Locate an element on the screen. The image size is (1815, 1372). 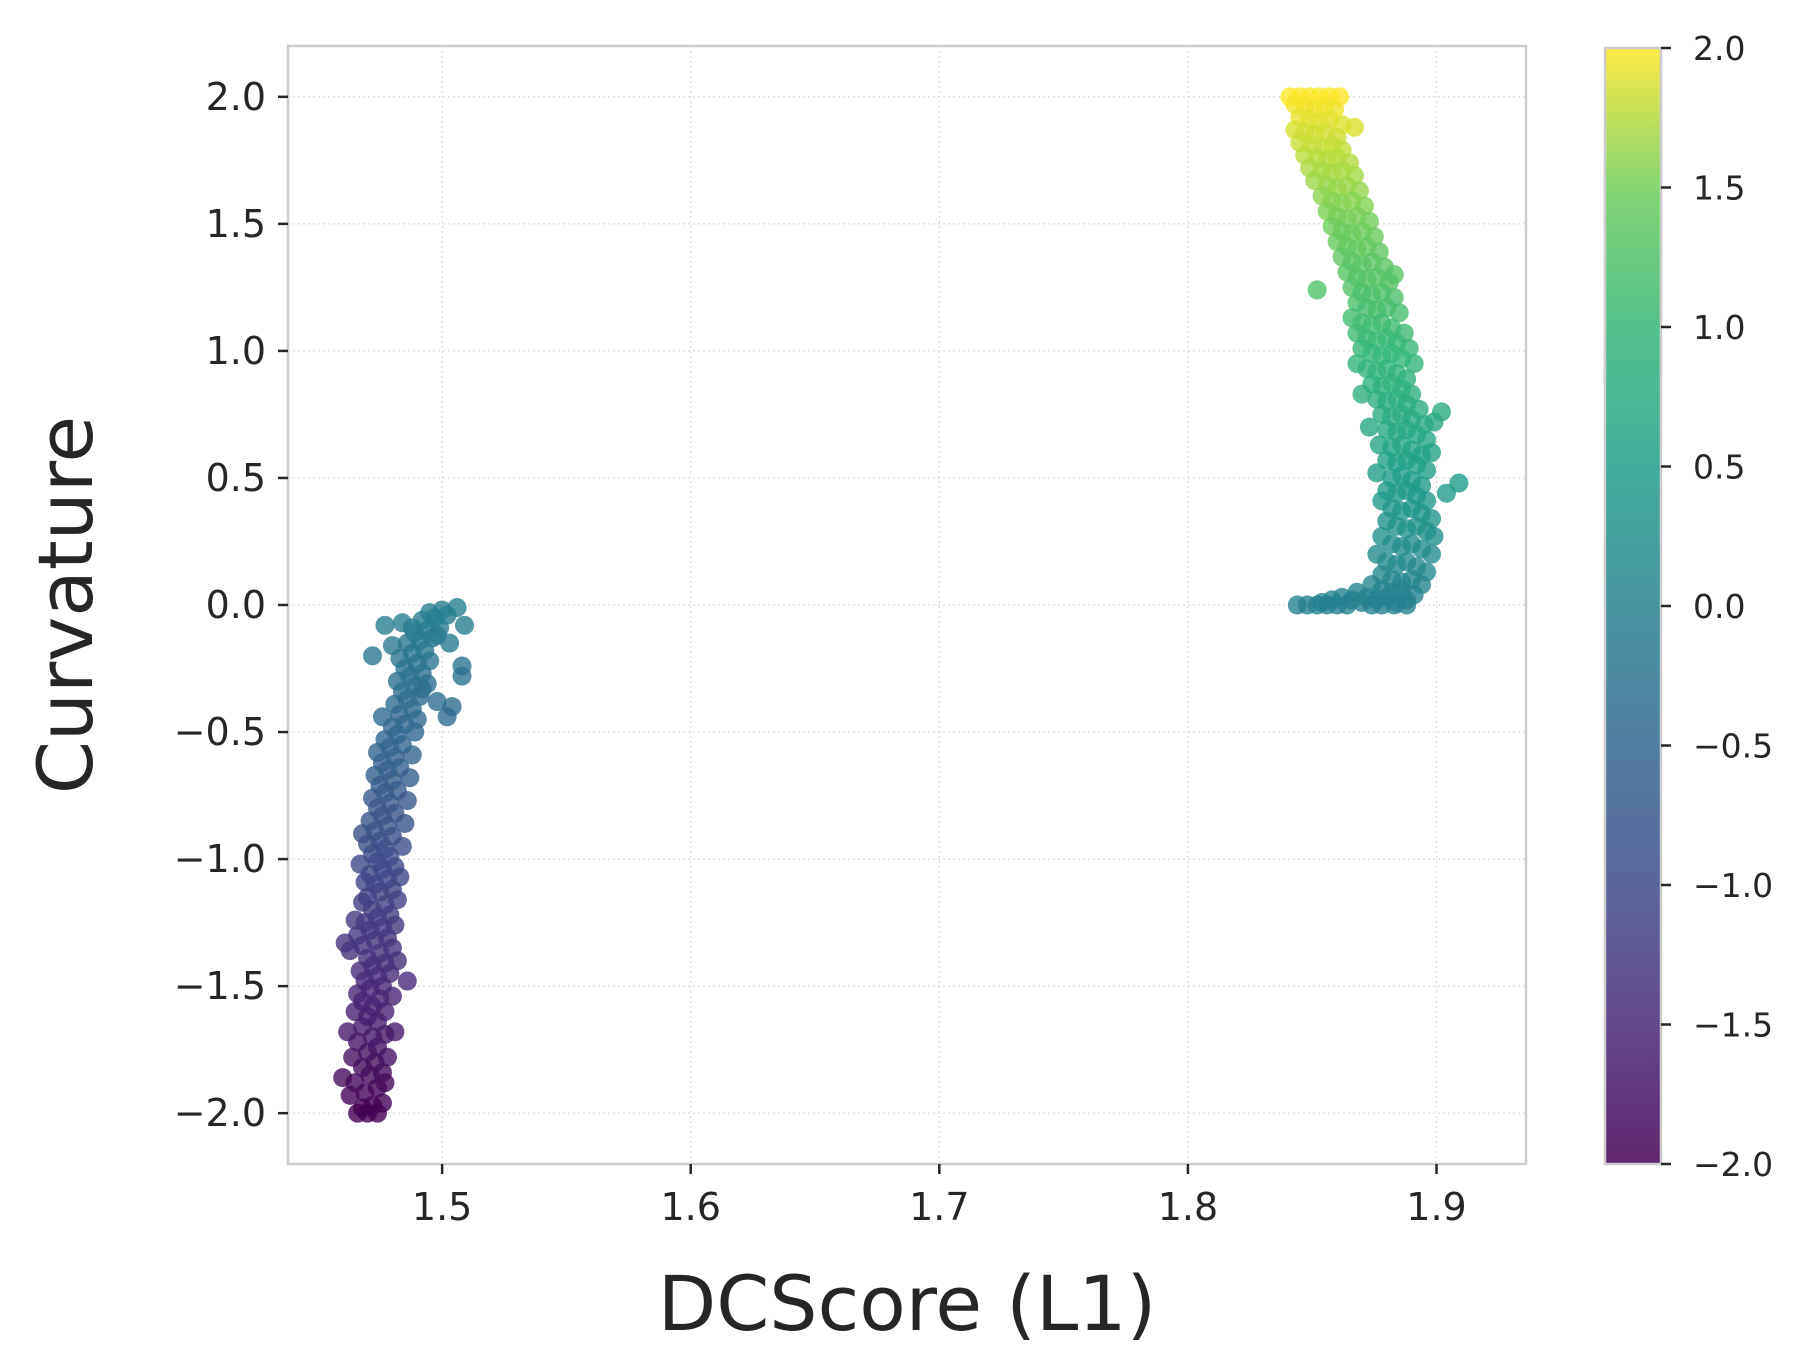
x-axis-ticks: 1.5 1.6 1.7 1.8 1.9 is located at coordinates (939, 1196).